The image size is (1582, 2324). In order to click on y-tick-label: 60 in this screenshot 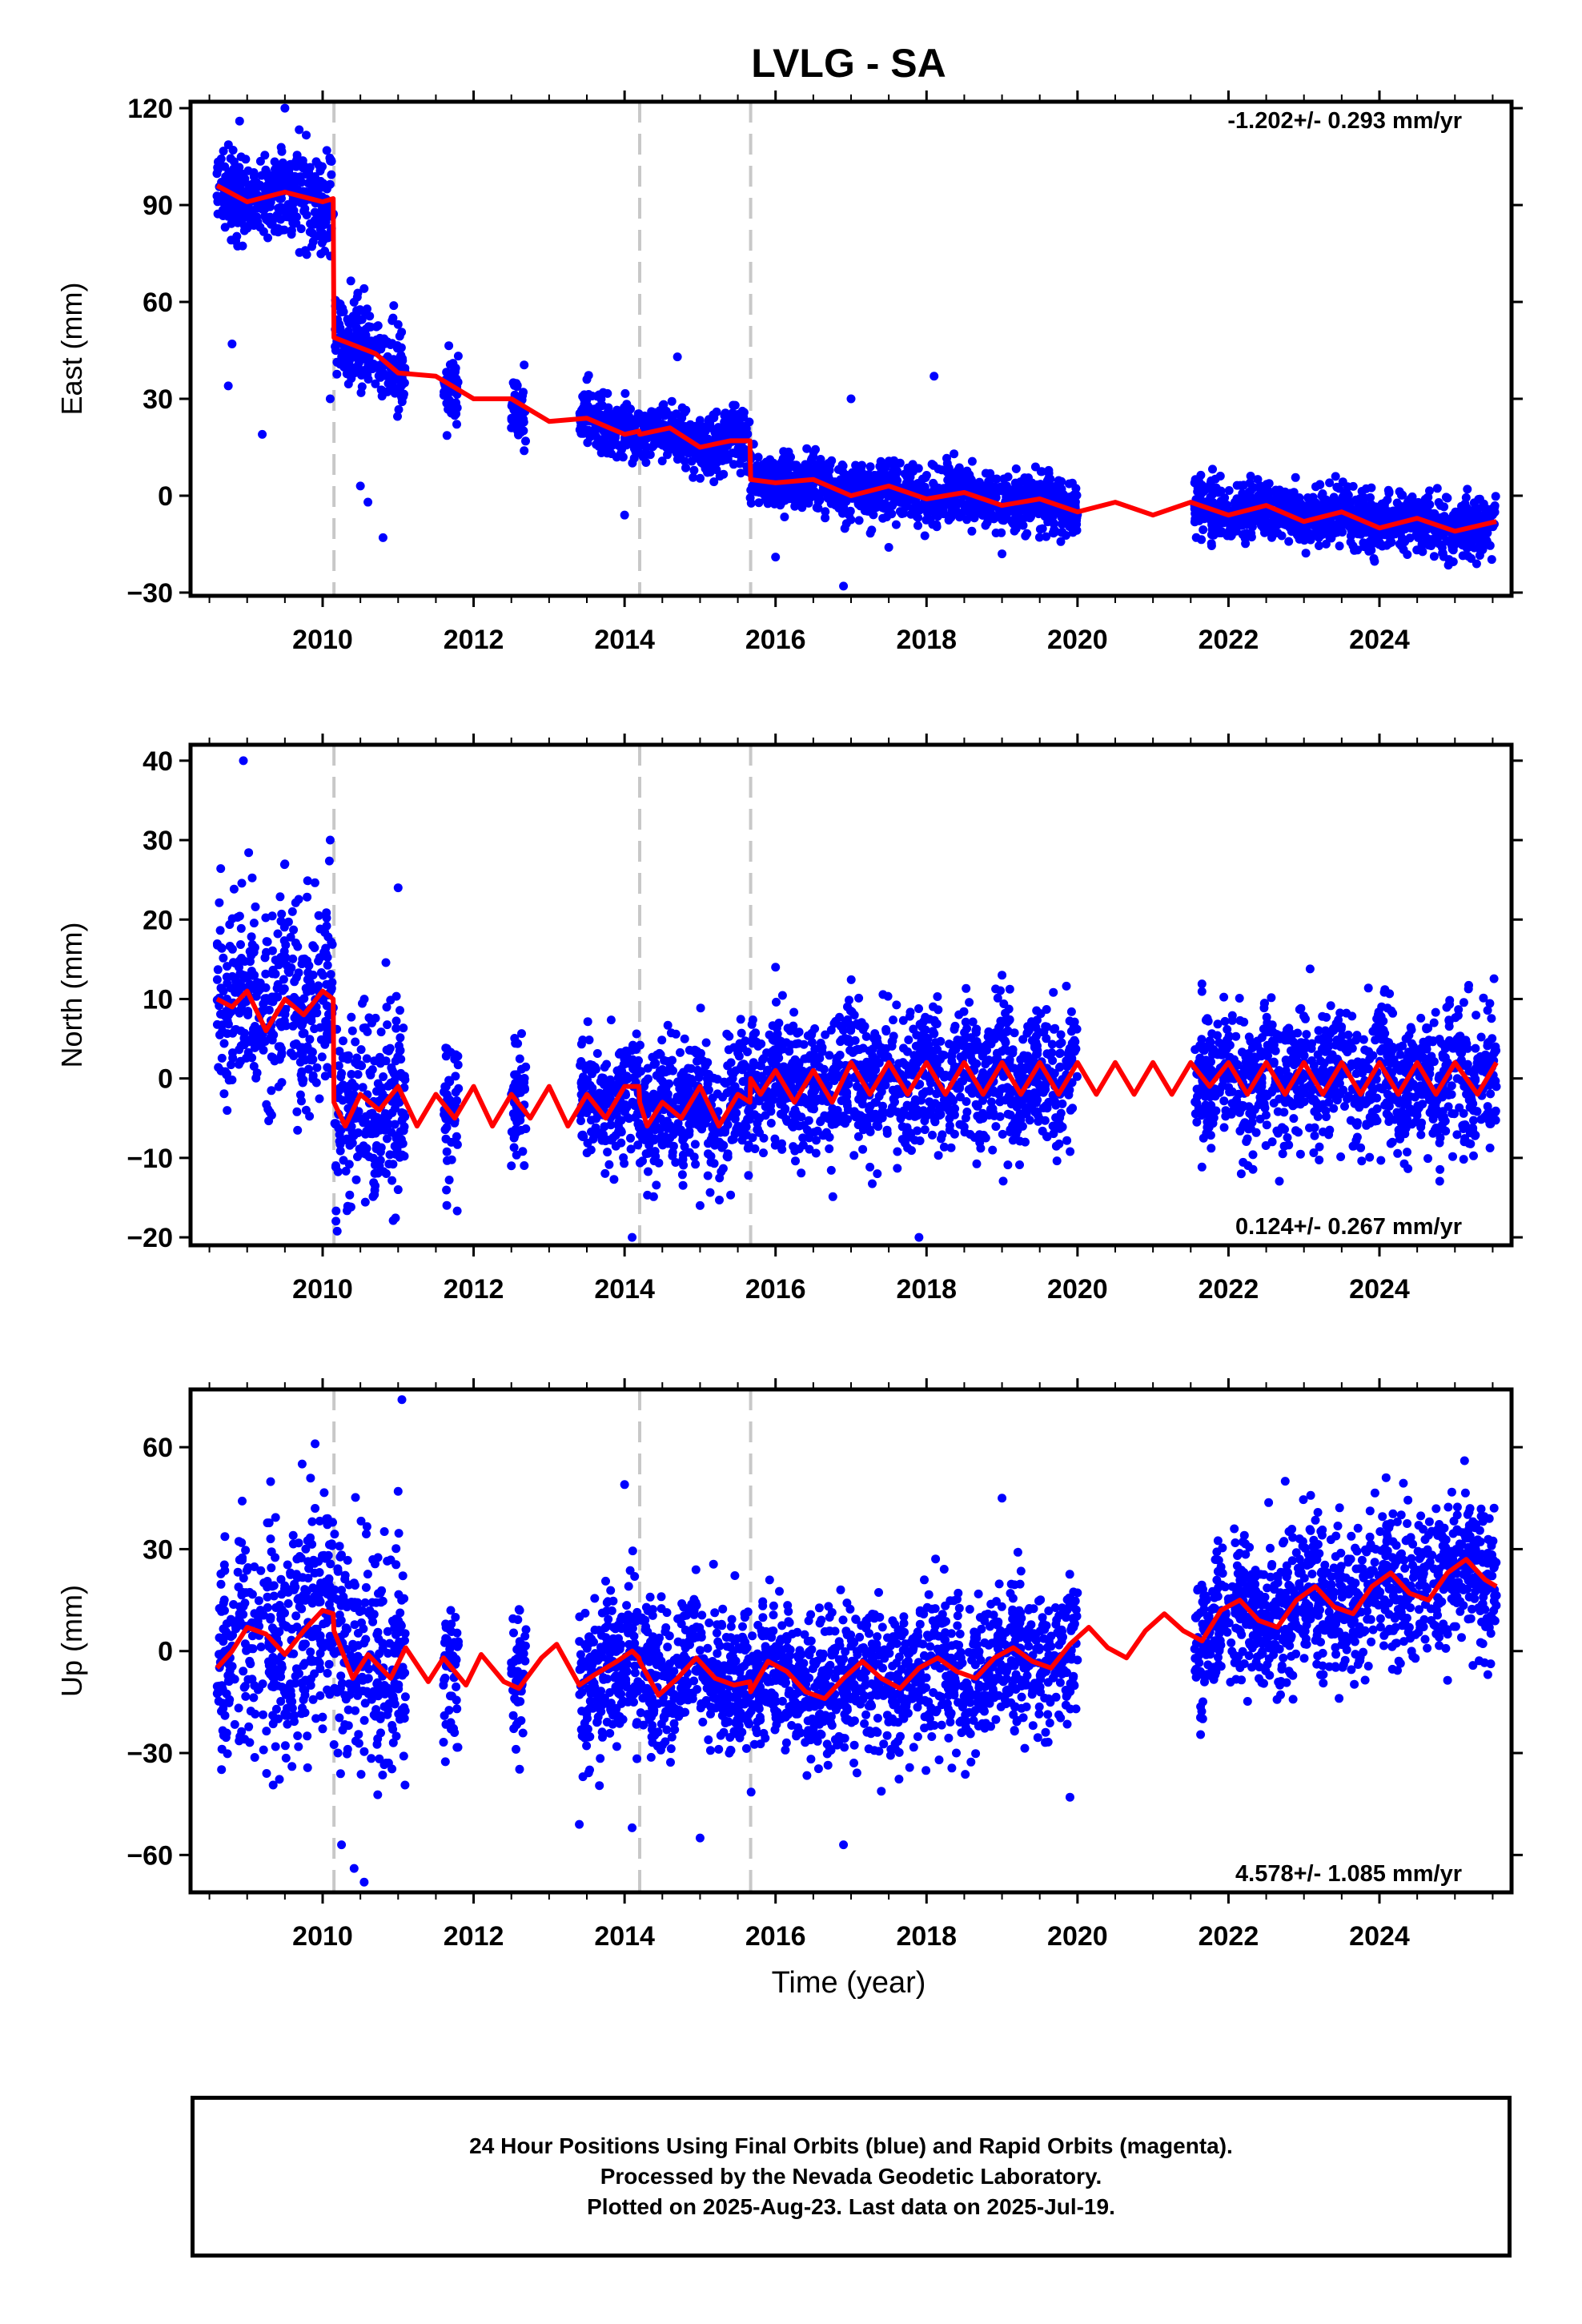, I will do `click(158, 302)`.